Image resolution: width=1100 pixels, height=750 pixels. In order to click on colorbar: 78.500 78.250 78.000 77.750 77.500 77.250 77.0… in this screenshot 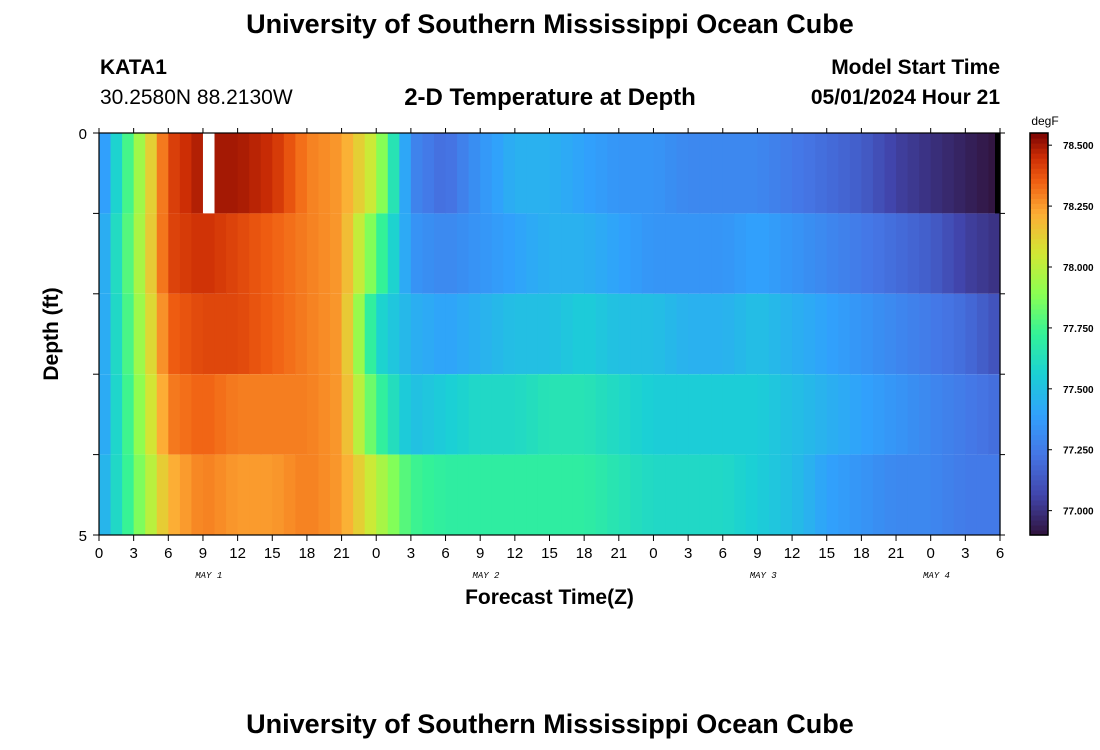, I will do `click(1061, 334)`.